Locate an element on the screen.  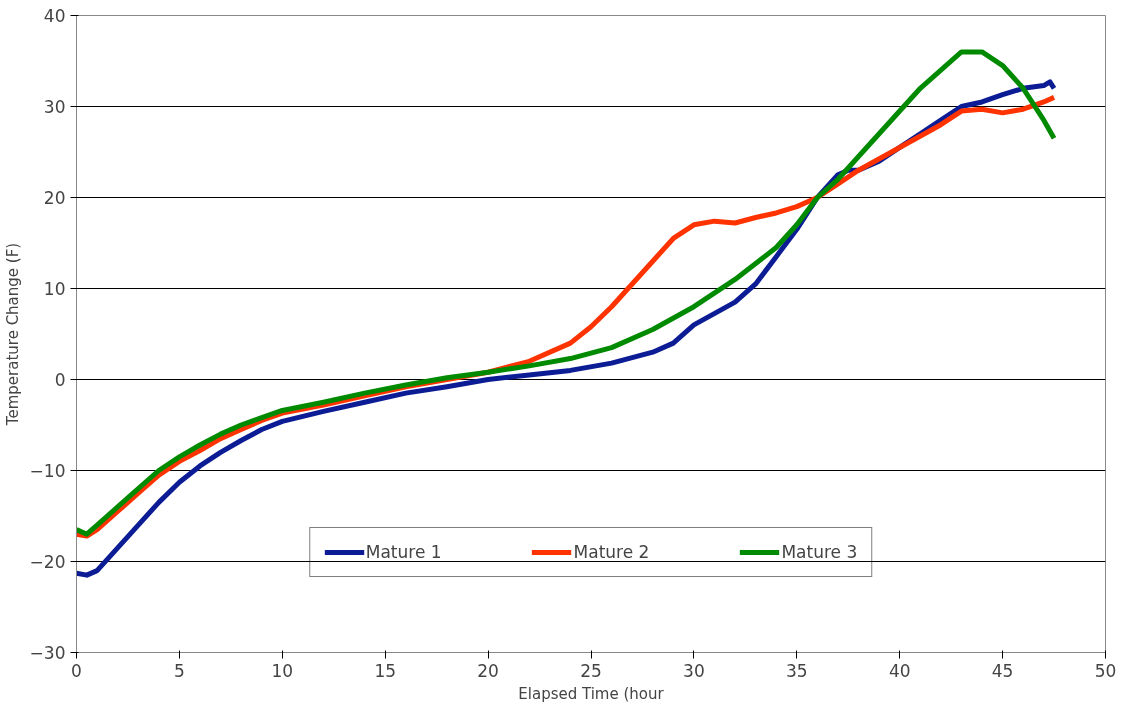
x-tick-label: 40 is located at coordinates (899, 670).